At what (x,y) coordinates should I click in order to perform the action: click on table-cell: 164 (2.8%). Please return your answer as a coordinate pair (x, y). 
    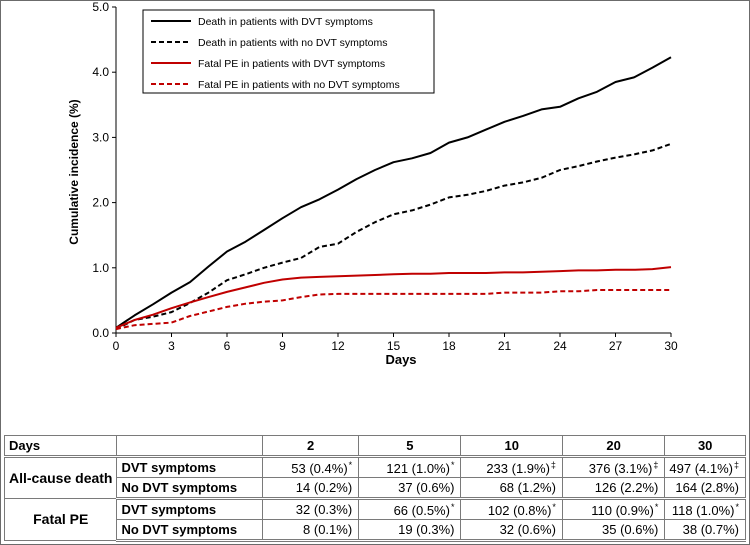
    Looking at the image, I should click on (705, 488).